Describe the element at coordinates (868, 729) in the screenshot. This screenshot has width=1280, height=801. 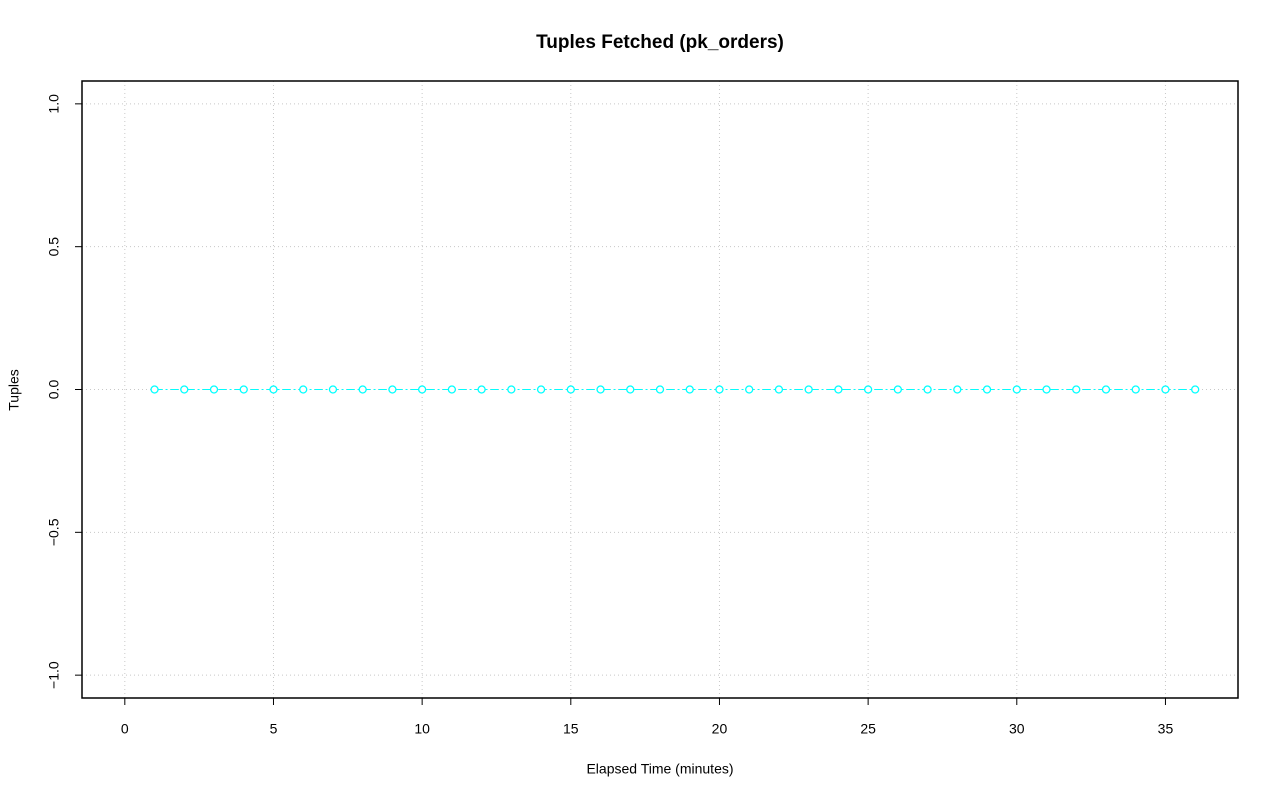
I see `x-tick-label: 25` at that location.